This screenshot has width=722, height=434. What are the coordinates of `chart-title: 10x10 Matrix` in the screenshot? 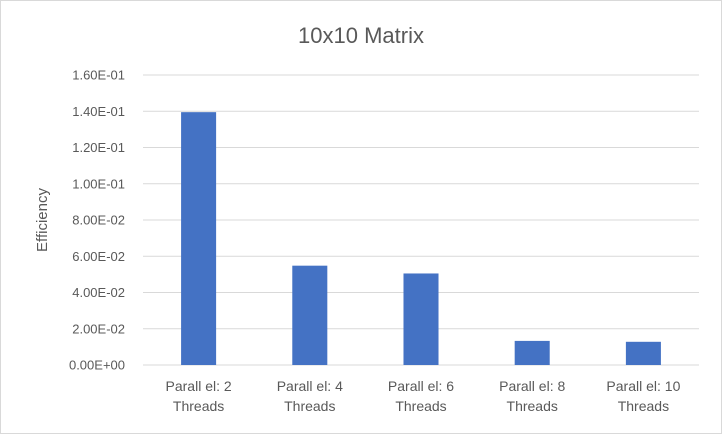 It's located at (361, 35).